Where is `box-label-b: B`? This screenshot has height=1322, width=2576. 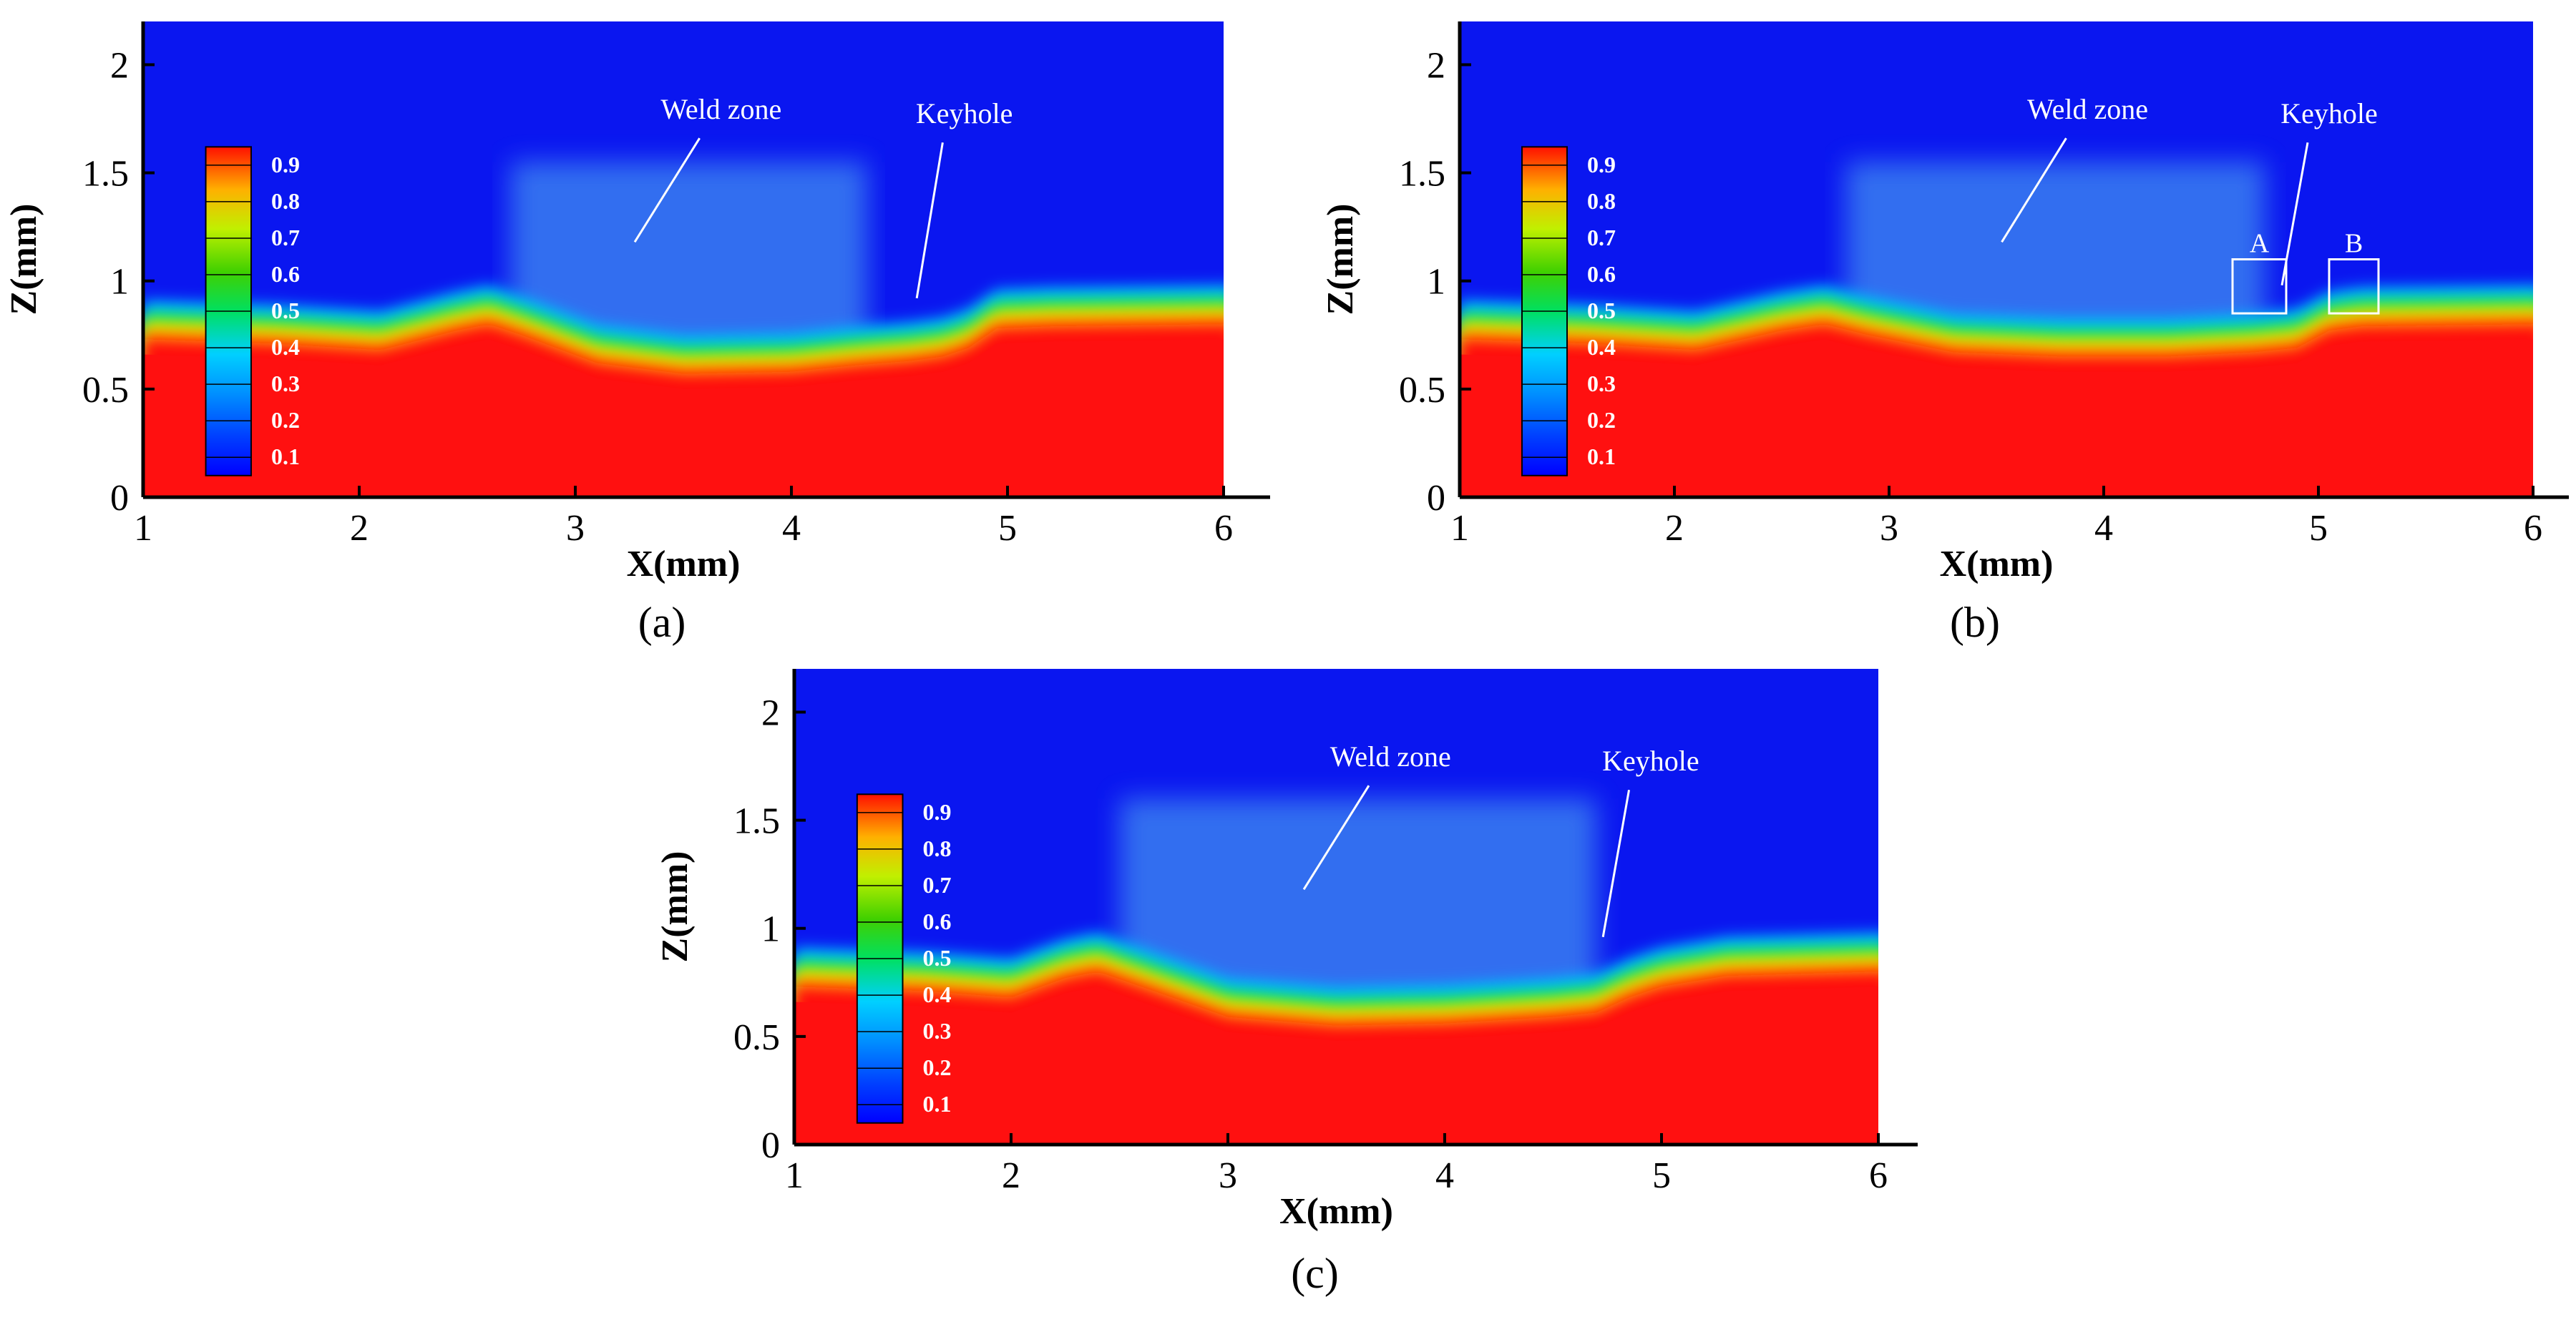 box-label-b: B is located at coordinates (2354, 244).